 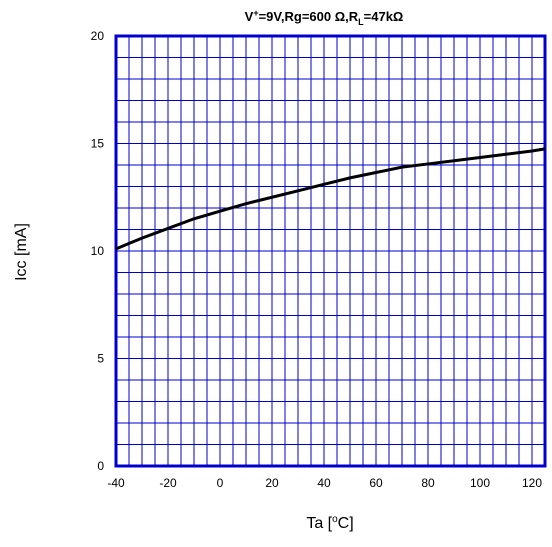 What do you see at coordinates (21, 252) in the screenshot?
I see `y-axis-label: Icc [mA]` at bounding box center [21, 252].